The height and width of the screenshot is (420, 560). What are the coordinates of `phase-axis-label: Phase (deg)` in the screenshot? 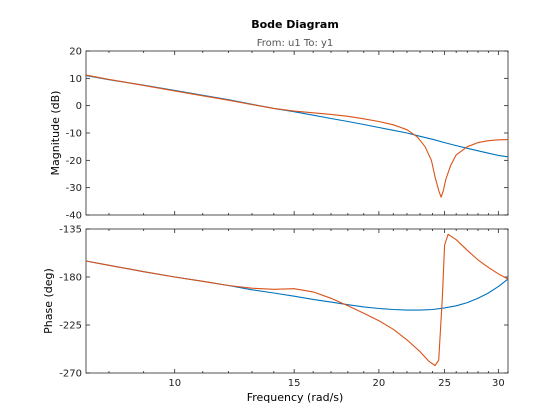 It's located at (48, 301).